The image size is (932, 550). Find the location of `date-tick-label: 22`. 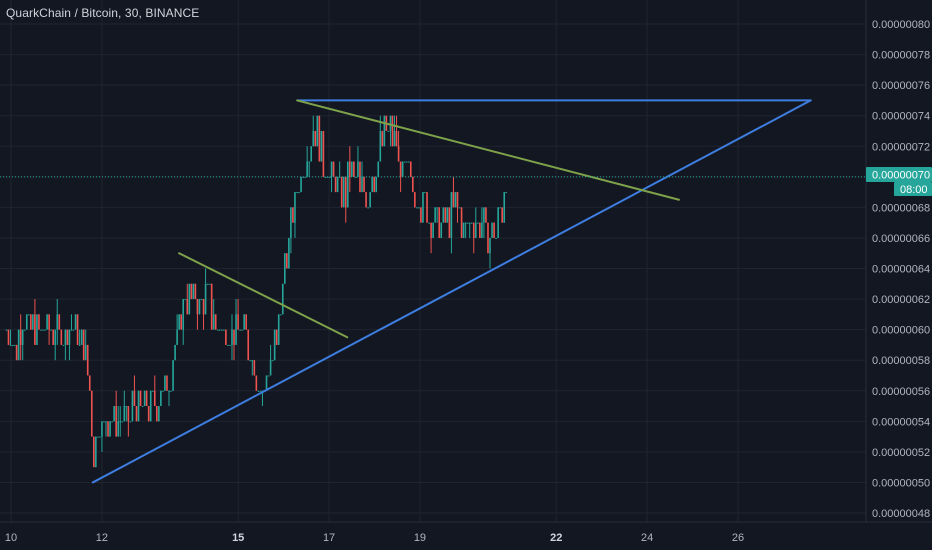

date-tick-label: 22 is located at coordinates (556, 538).